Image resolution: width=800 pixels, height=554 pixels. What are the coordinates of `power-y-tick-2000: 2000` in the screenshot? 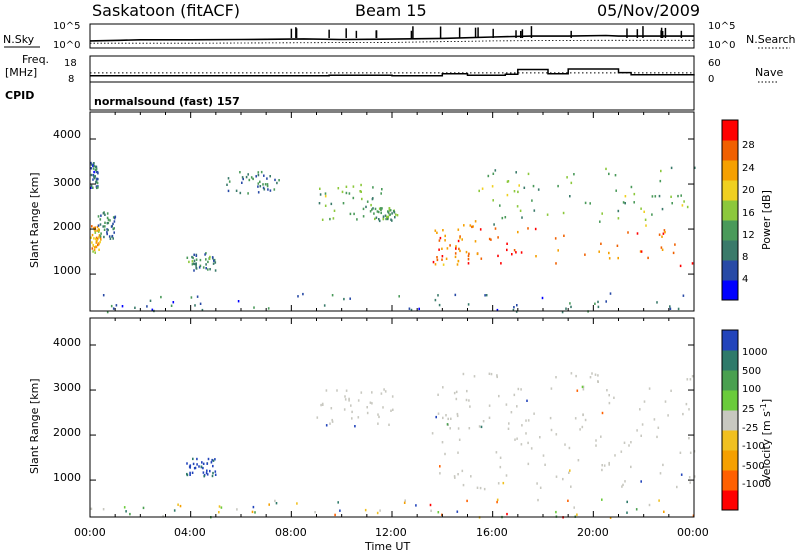 It's located at (67, 226).